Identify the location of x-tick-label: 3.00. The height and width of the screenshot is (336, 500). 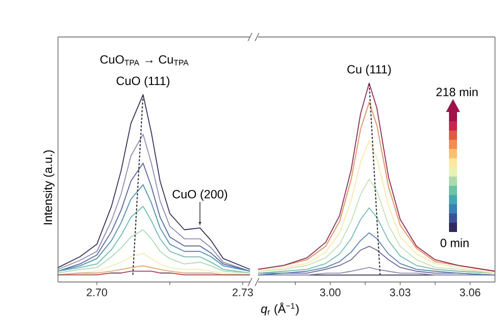
(330, 292).